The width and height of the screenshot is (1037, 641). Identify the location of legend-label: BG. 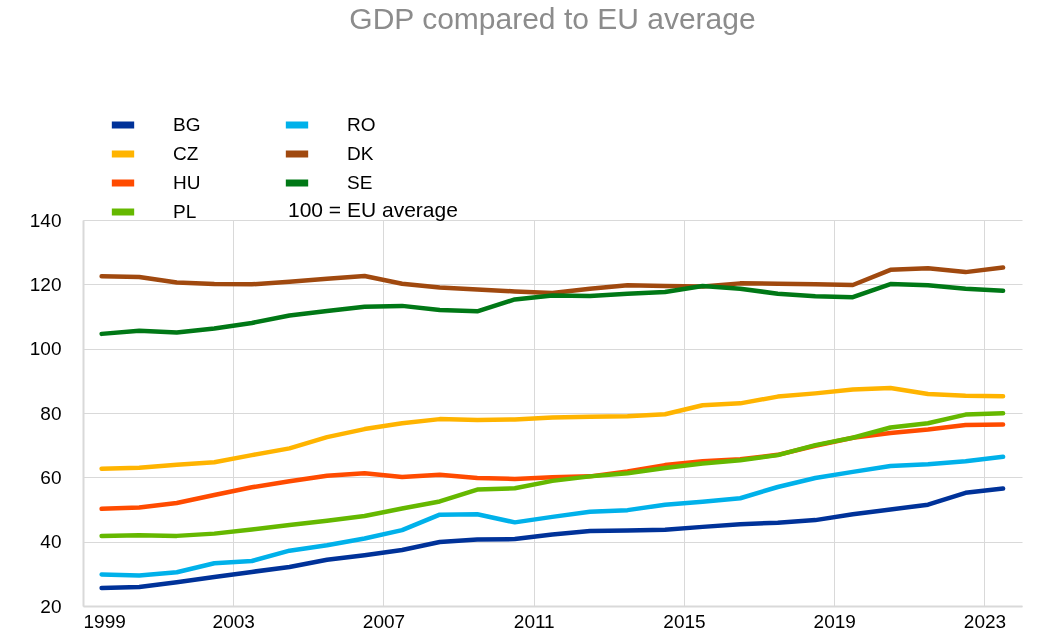
(187, 124).